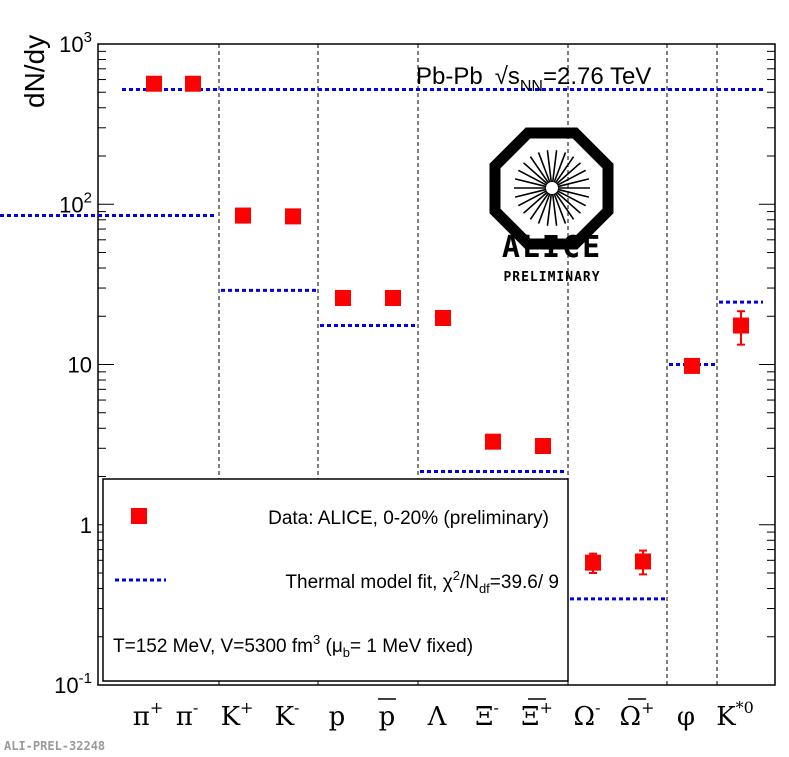 The width and height of the screenshot is (789, 757). Describe the element at coordinates (237, 715) in the screenshot. I see `x-category-label: K+` at that location.